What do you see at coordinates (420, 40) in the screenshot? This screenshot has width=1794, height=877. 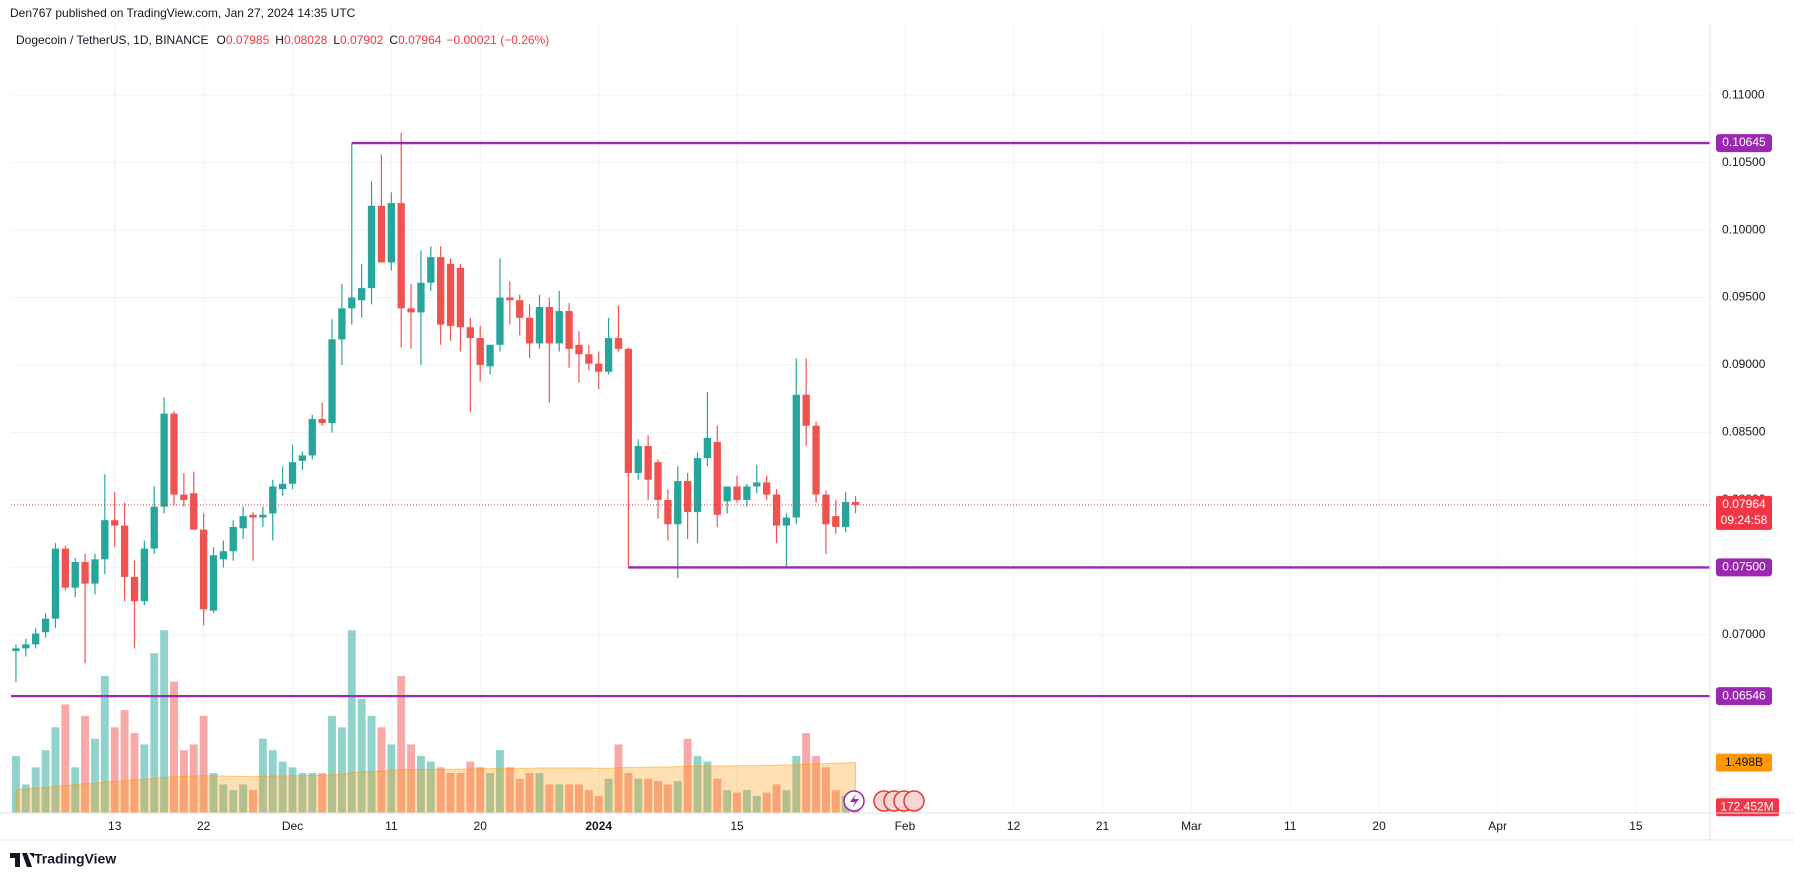 I see `ohlc-value: 0.07964` at bounding box center [420, 40].